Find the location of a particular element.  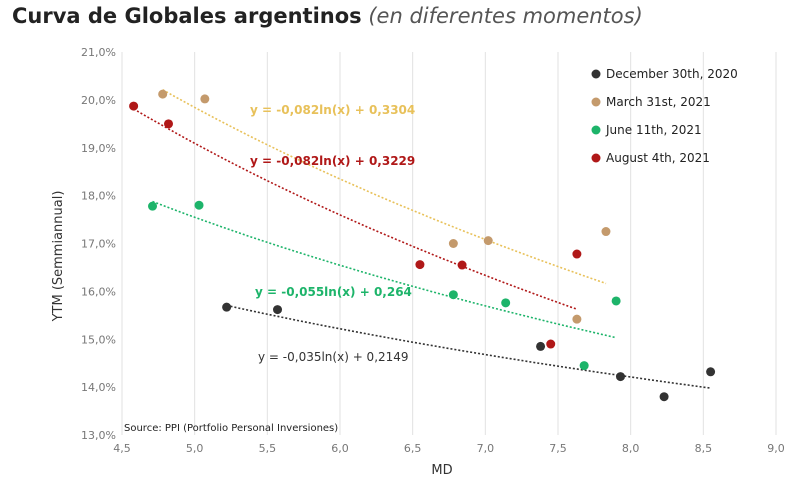

x-tick-labels: 4,5 5,0 5,5 6,0 6,5 7,0 7,5 8,0 8,5 9,0 is located at coordinates (449, 448).